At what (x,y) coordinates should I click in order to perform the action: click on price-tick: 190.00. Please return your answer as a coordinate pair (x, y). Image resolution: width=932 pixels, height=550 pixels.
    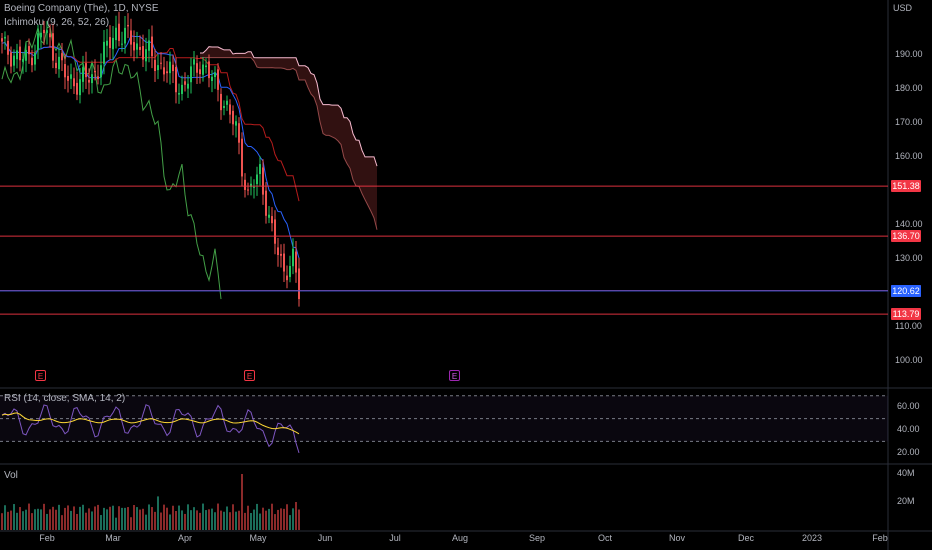
    Looking at the image, I should click on (909, 53).